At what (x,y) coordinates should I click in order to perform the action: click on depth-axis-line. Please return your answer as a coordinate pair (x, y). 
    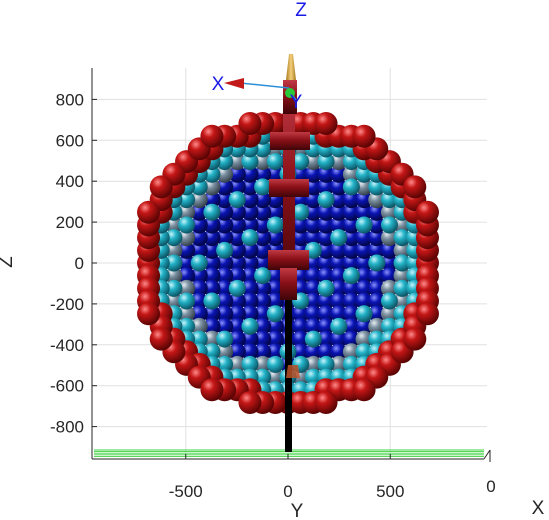
    Looking at the image, I should click on (487, 454).